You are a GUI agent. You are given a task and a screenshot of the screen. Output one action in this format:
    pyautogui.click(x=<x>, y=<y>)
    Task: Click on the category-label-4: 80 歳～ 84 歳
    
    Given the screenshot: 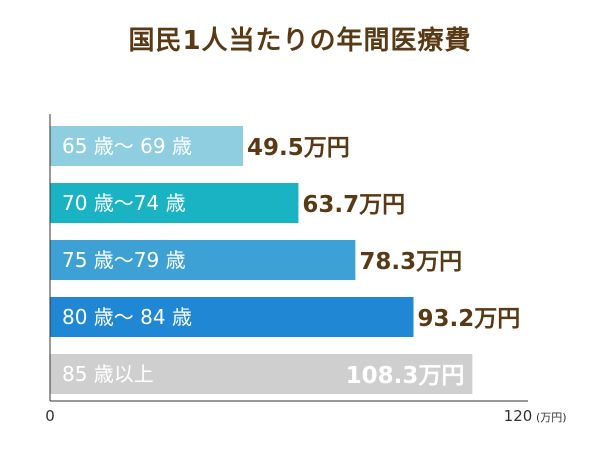 What is the action you would take?
    pyautogui.click(x=127, y=317)
    